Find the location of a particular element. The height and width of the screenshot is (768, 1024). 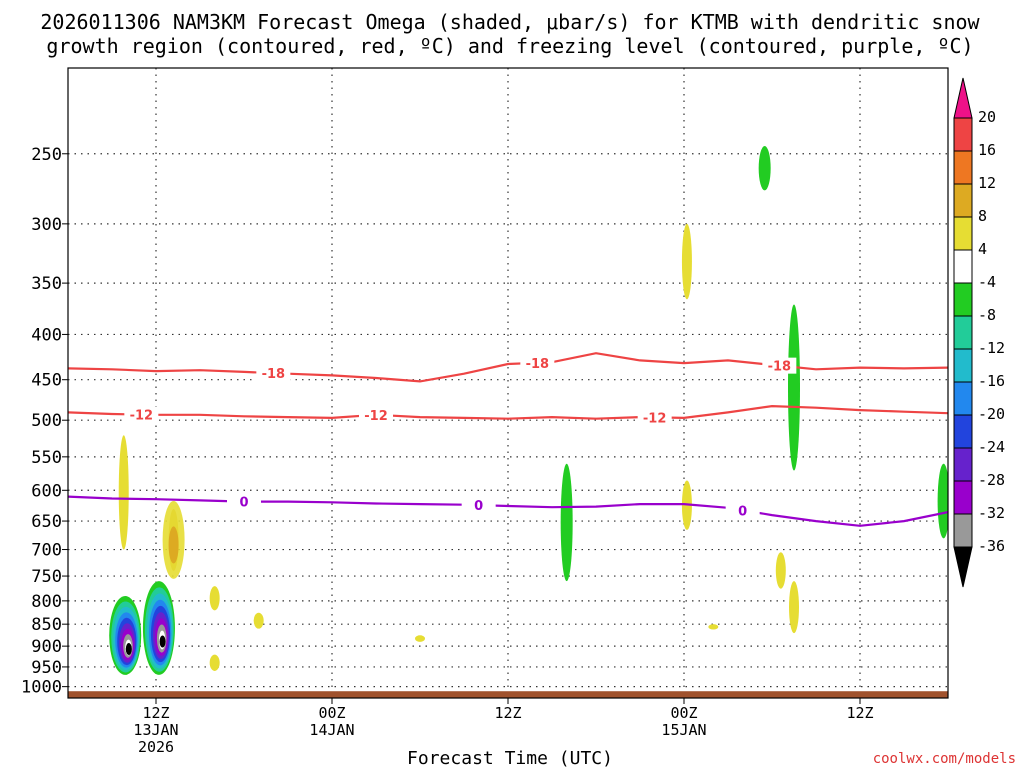

y-tick-label: 250 is located at coordinates (46, 155).